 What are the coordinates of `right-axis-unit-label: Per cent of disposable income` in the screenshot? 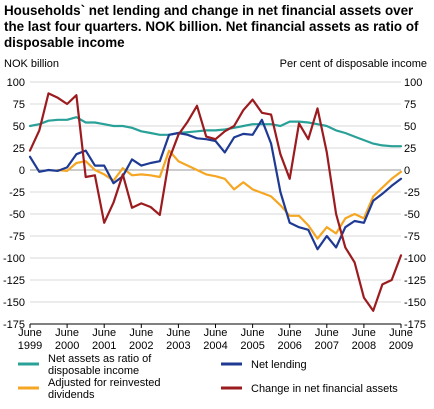 It's located at (353, 64).